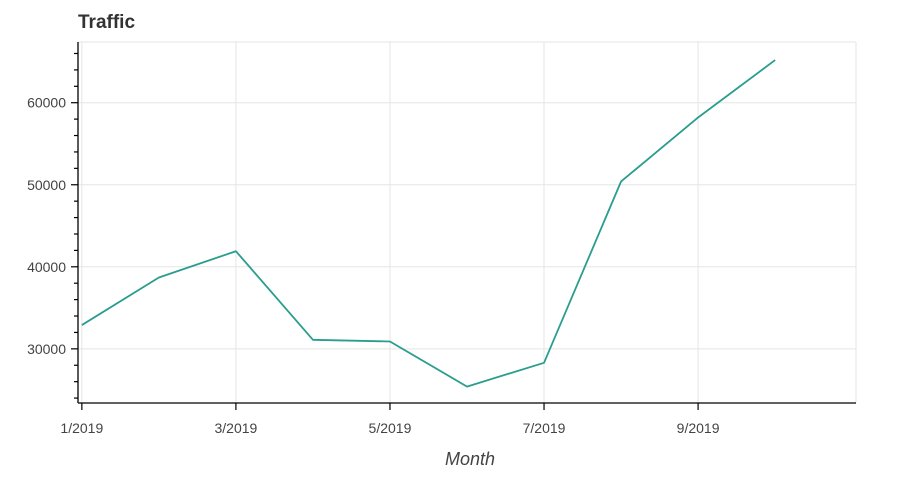 The image size is (906, 483). Describe the element at coordinates (698, 428) in the screenshot. I see `x-tick-label: 9/2019` at that location.